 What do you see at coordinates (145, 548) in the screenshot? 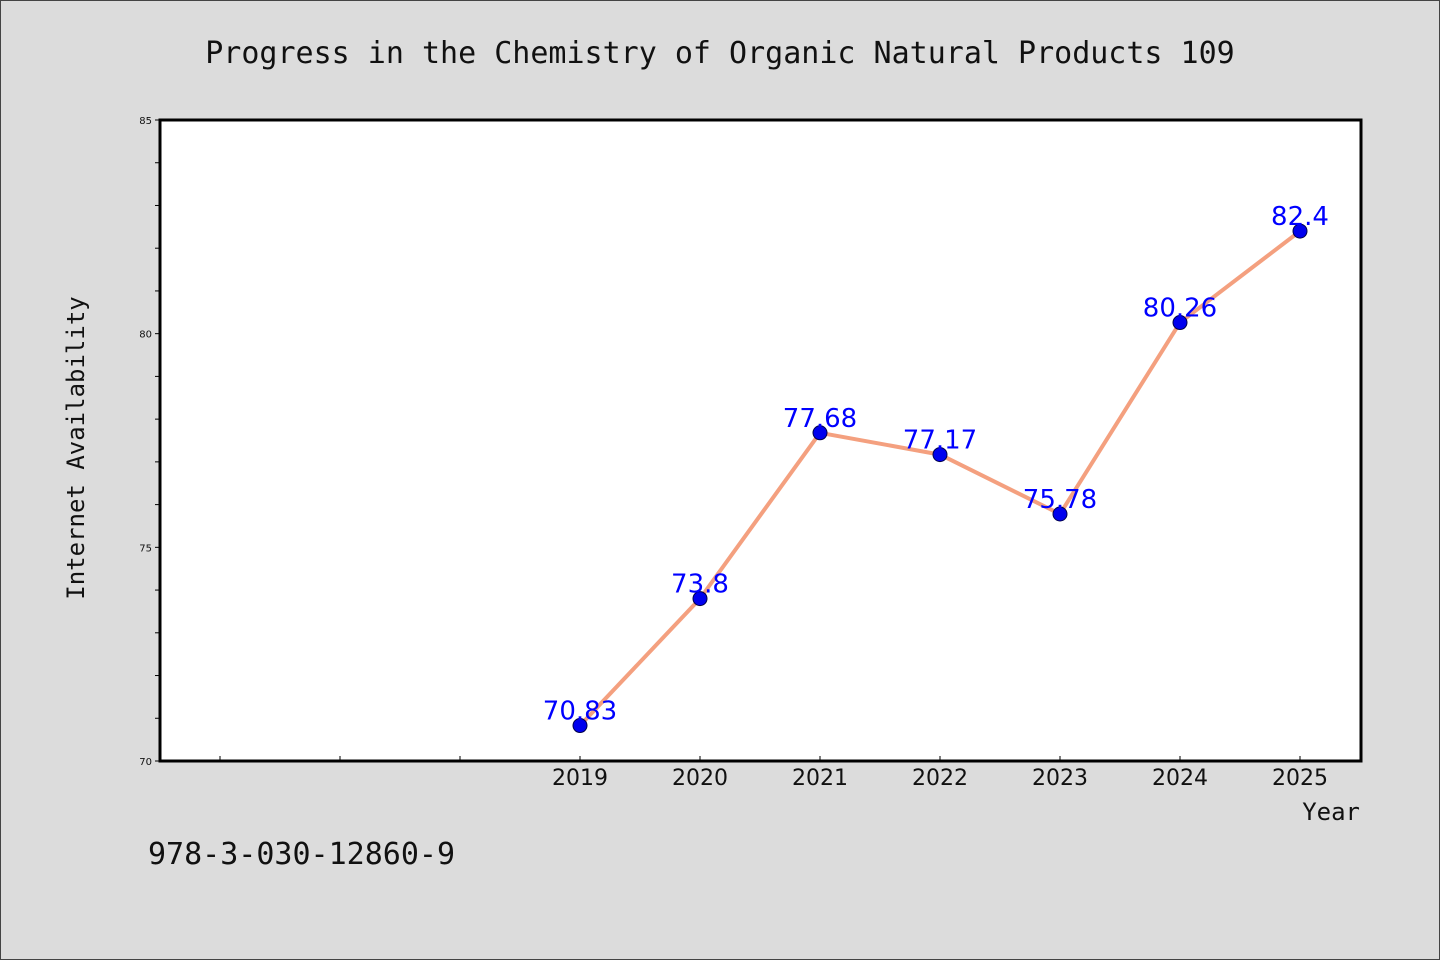
I see `y-tick-label: 75` at bounding box center [145, 548].